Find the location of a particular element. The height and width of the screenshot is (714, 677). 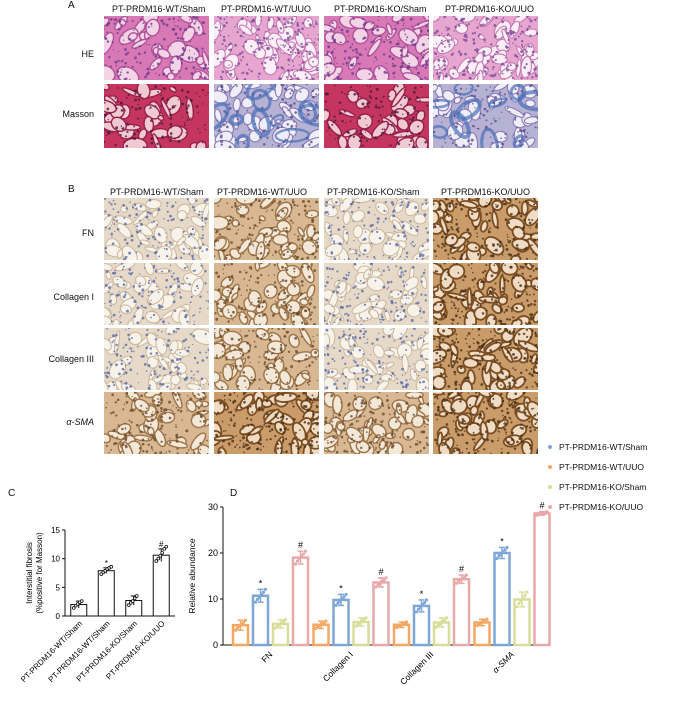

x-tick-label: α-SMA is located at coordinates (503, 662).